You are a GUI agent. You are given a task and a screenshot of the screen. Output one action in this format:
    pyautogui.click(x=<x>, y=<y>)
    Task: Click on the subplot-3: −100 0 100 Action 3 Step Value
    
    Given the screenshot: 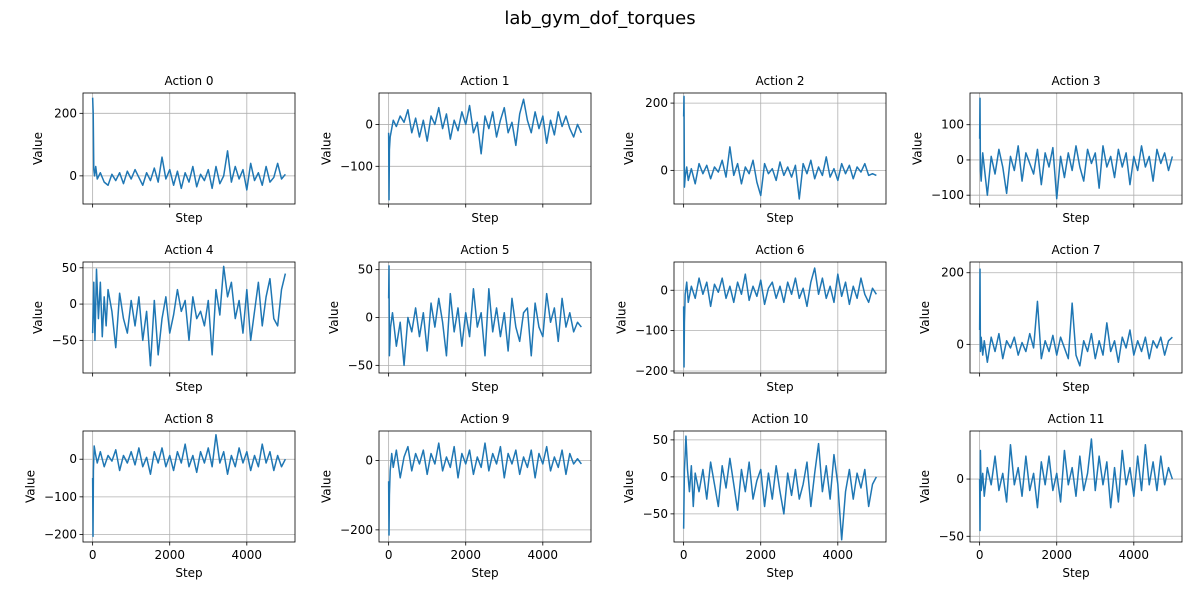 What is the action you would take?
    pyautogui.click(x=1047, y=149)
    